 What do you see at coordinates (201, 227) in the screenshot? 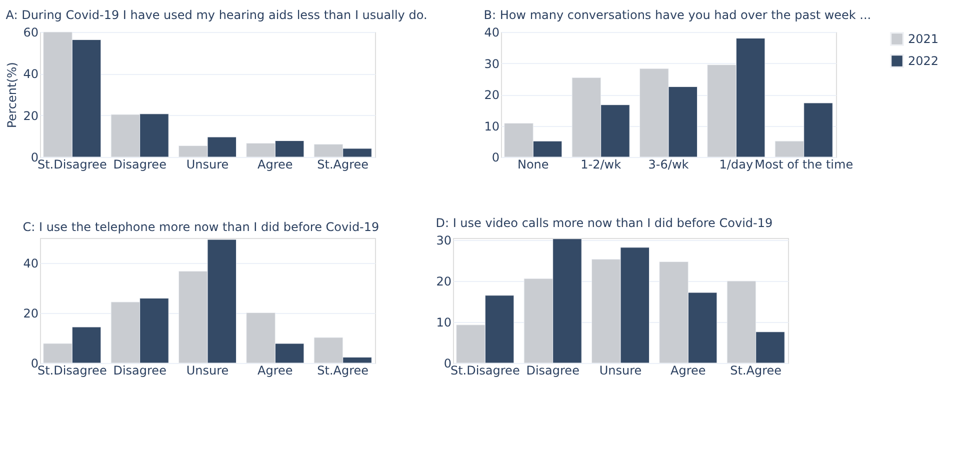
I see `chart-title: C: I use the telephone more now than I did before Covid-19` at bounding box center [201, 227].